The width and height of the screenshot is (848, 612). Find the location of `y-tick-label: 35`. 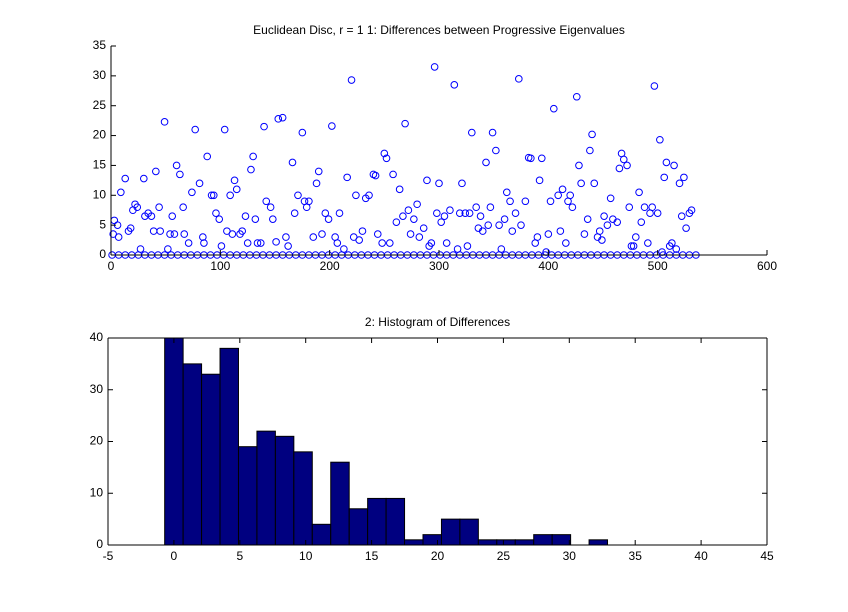

y-tick-label: 35 is located at coordinates (100, 45).